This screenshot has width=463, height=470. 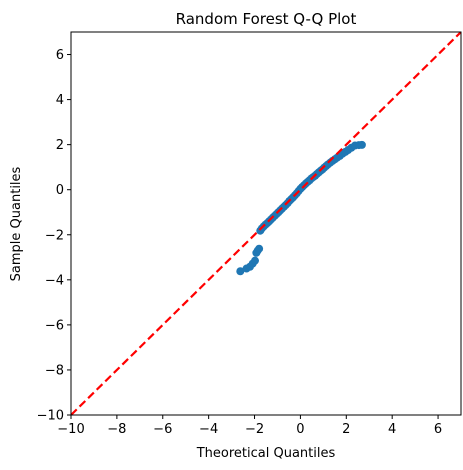 I want to click on y-tick-label: 0, so click(x=60, y=190).